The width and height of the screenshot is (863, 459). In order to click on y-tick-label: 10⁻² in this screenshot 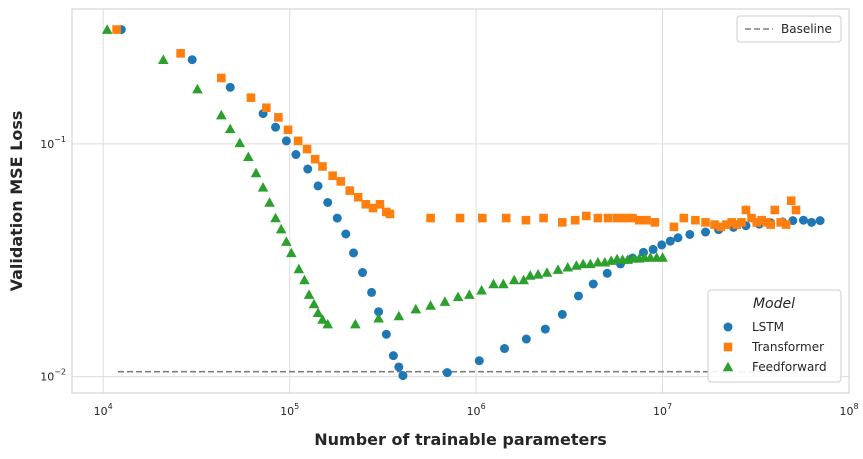, I will do `click(53, 376)`.